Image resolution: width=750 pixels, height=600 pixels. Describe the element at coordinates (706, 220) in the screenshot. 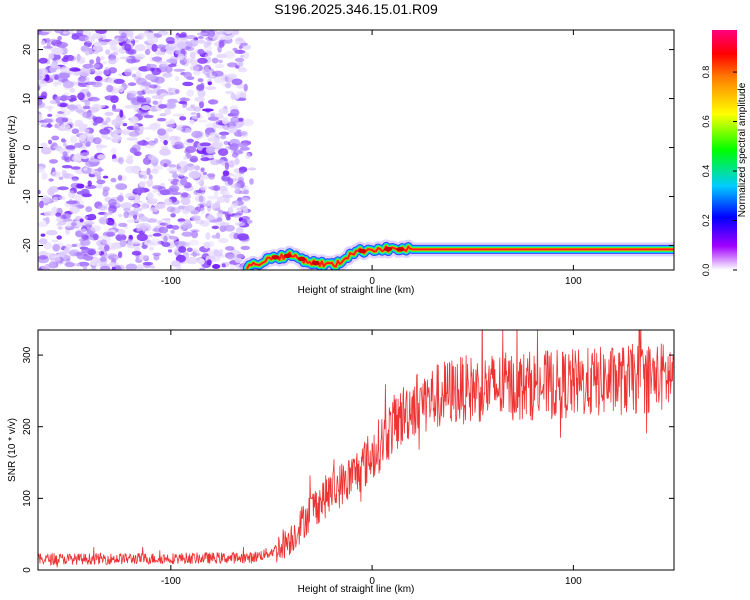

I see `colorbar-tick-label: 0.2` at that location.